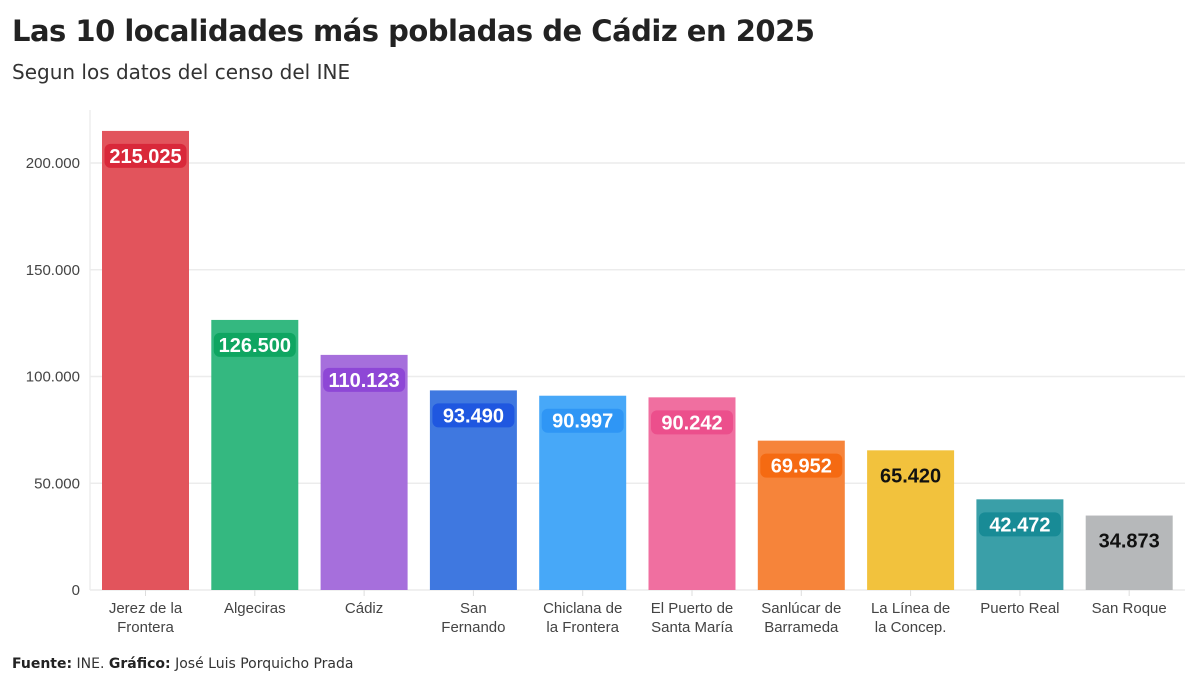  Describe the element at coordinates (255, 608) in the screenshot. I see `x-tick-label: Algeciras` at that location.